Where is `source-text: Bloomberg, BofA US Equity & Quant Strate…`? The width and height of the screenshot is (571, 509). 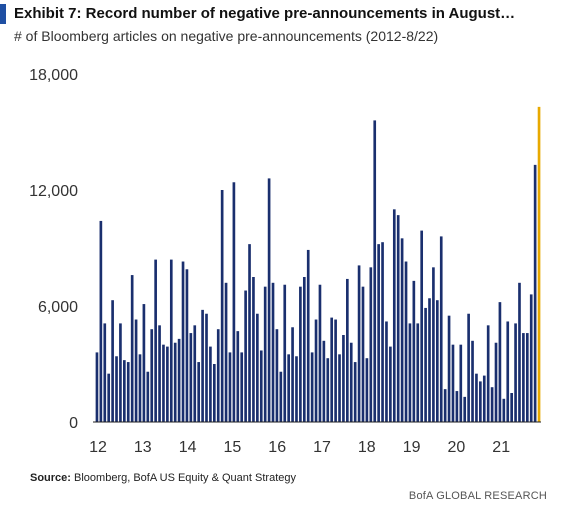 source-text: Bloomberg, BofA US Equity & Quant Strate… is located at coordinates (185, 478).